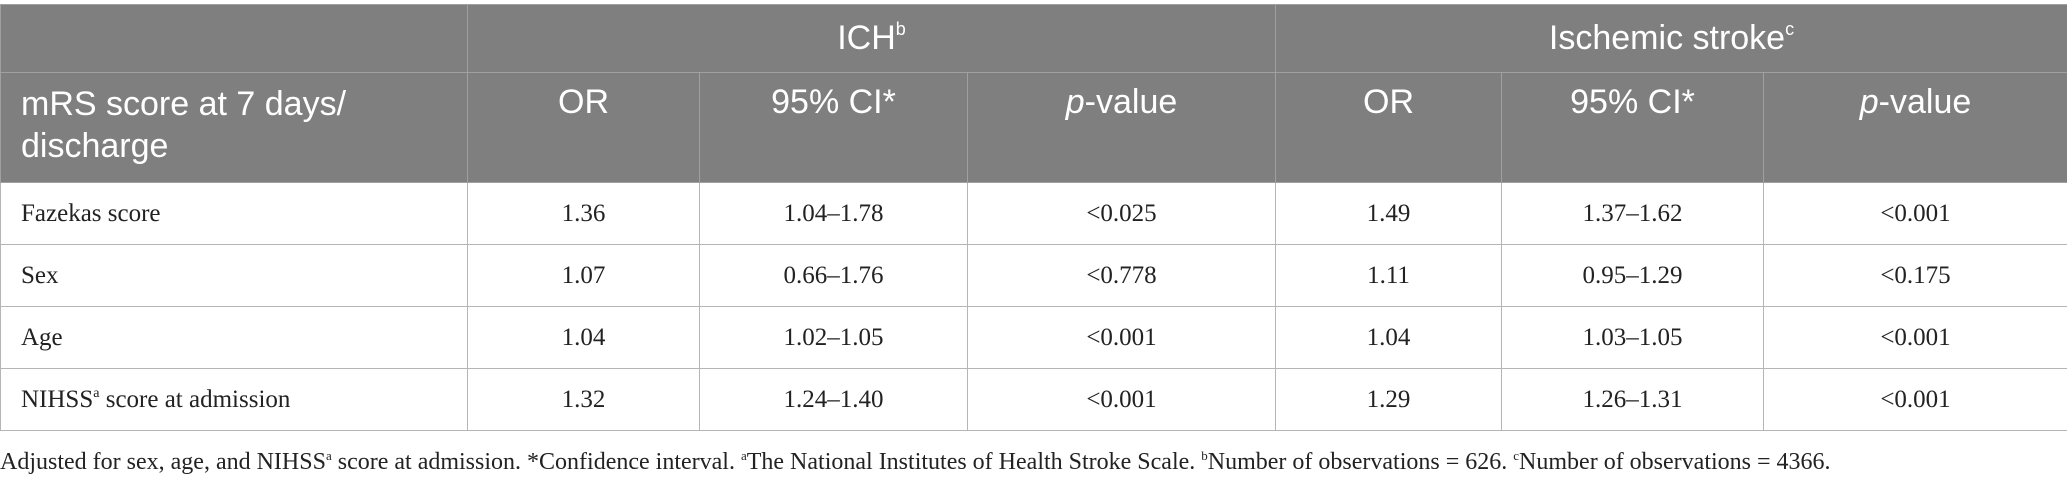 This screenshot has width=2067, height=483. What do you see at coordinates (1389, 213) in the screenshot?
I see `cell-is-or: 1.49` at bounding box center [1389, 213].